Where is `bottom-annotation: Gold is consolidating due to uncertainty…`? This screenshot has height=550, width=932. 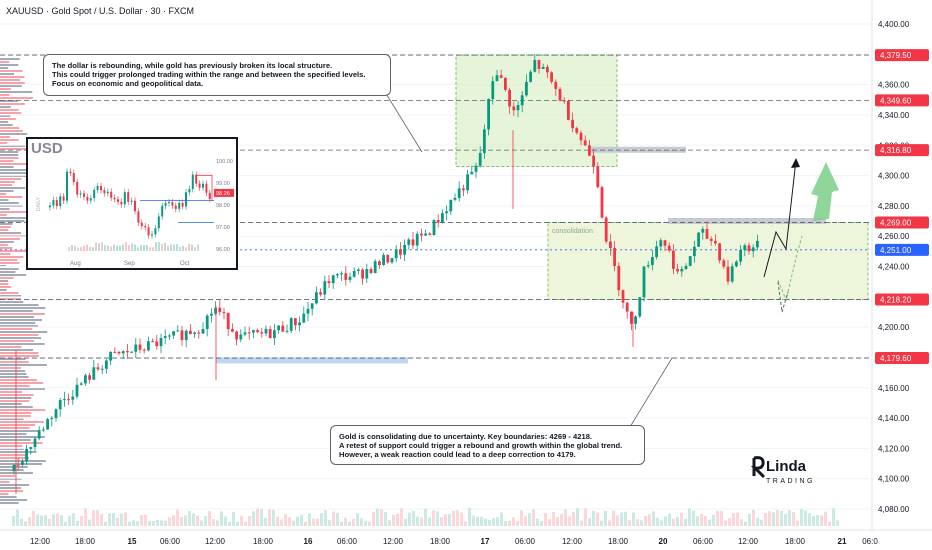
bottom-annotation: Gold is consolidating due to uncertainty… is located at coordinates (487, 445).